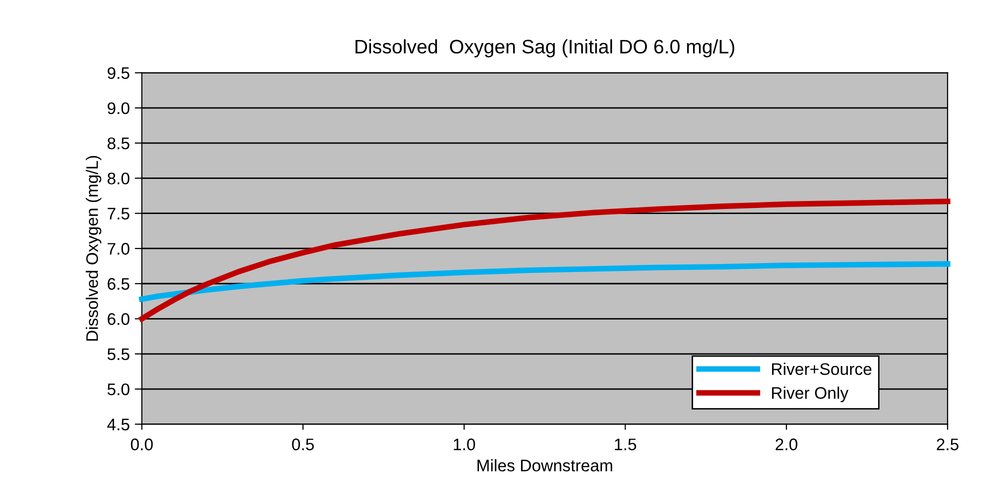  What do you see at coordinates (119, 73) in the screenshot?
I see `y-tick-label: 9.5` at bounding box center [119, 73].